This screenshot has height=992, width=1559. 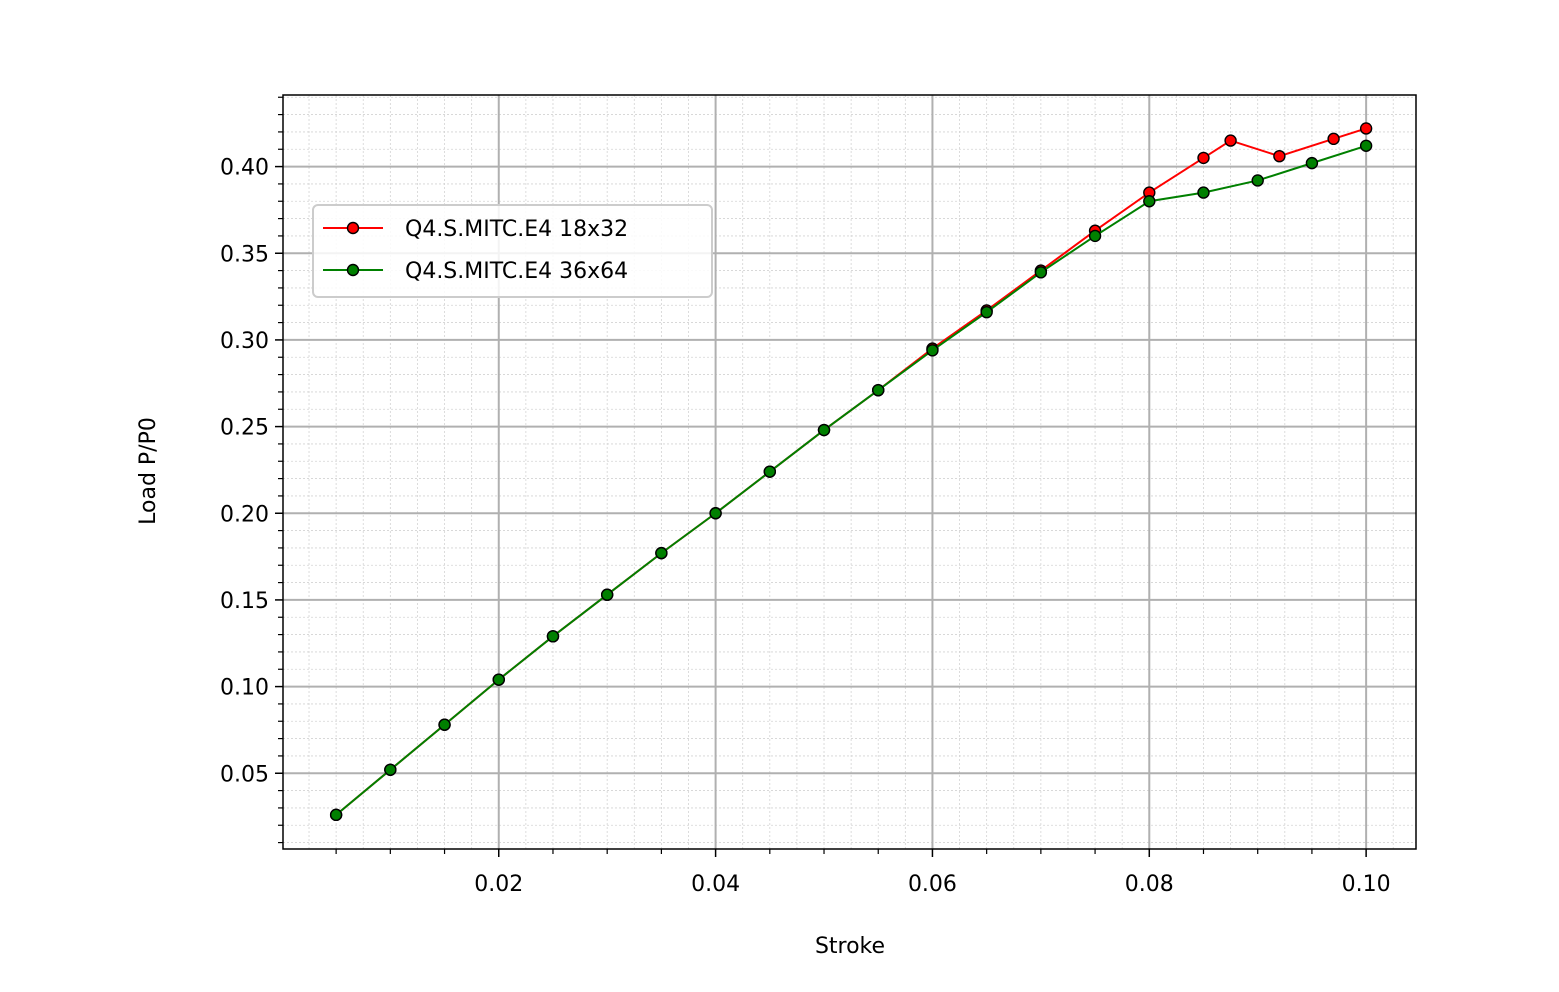 I want to click on y-tick-label: 0.40, so click(x=244, y=168).